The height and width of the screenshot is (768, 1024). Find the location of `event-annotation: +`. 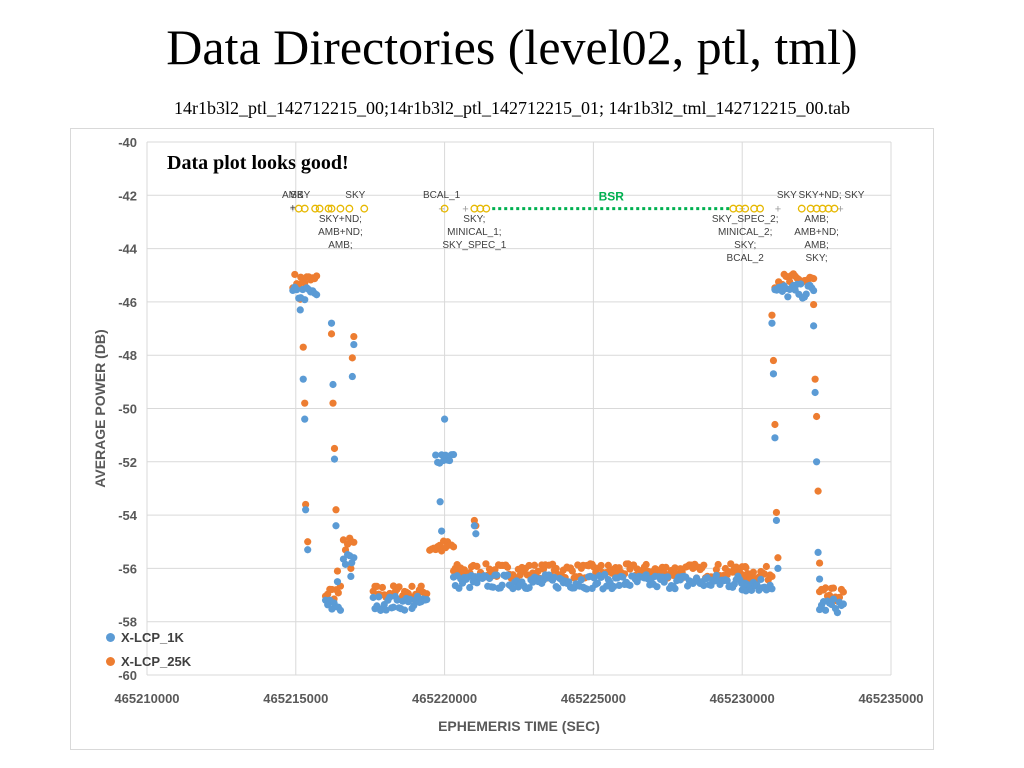

event-annotation: + is located at coordinates (293, 208).